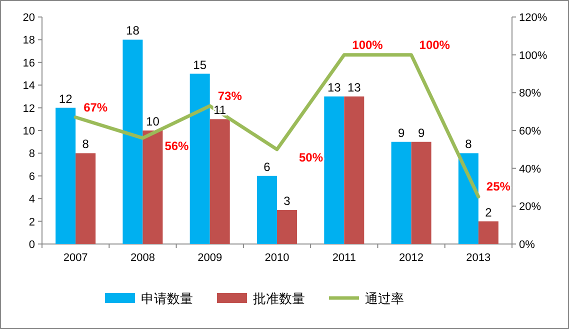 This screenshot has height=329, width=569. Describe the element at coordinates (167, 298) in the screenshot. I see `legend-label: 申请数量` at that location.